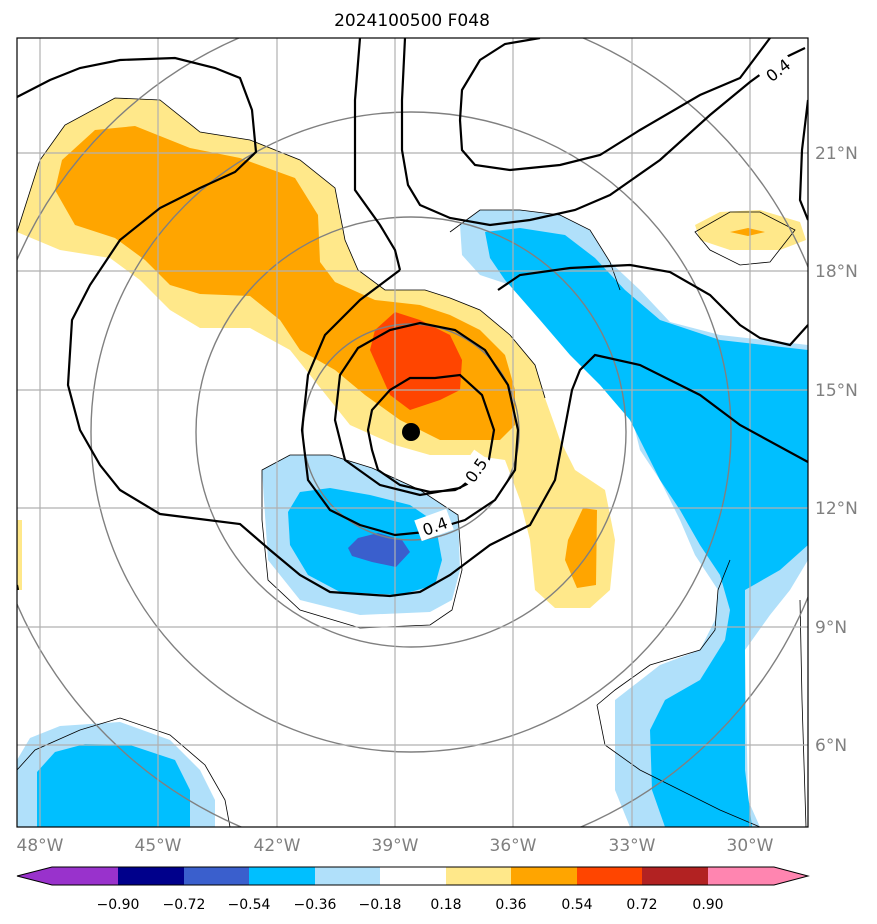 The image size is (877, 924). I want to click on map-title: 2024100500 F048, so click(412, 21).